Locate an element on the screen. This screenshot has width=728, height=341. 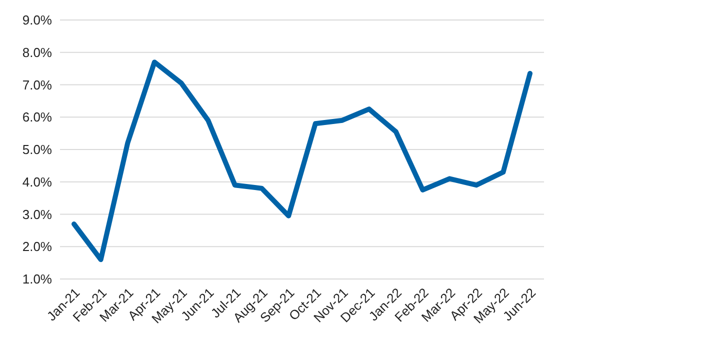
y-tick-label: 7.0% is located at coordinates (37, 84).